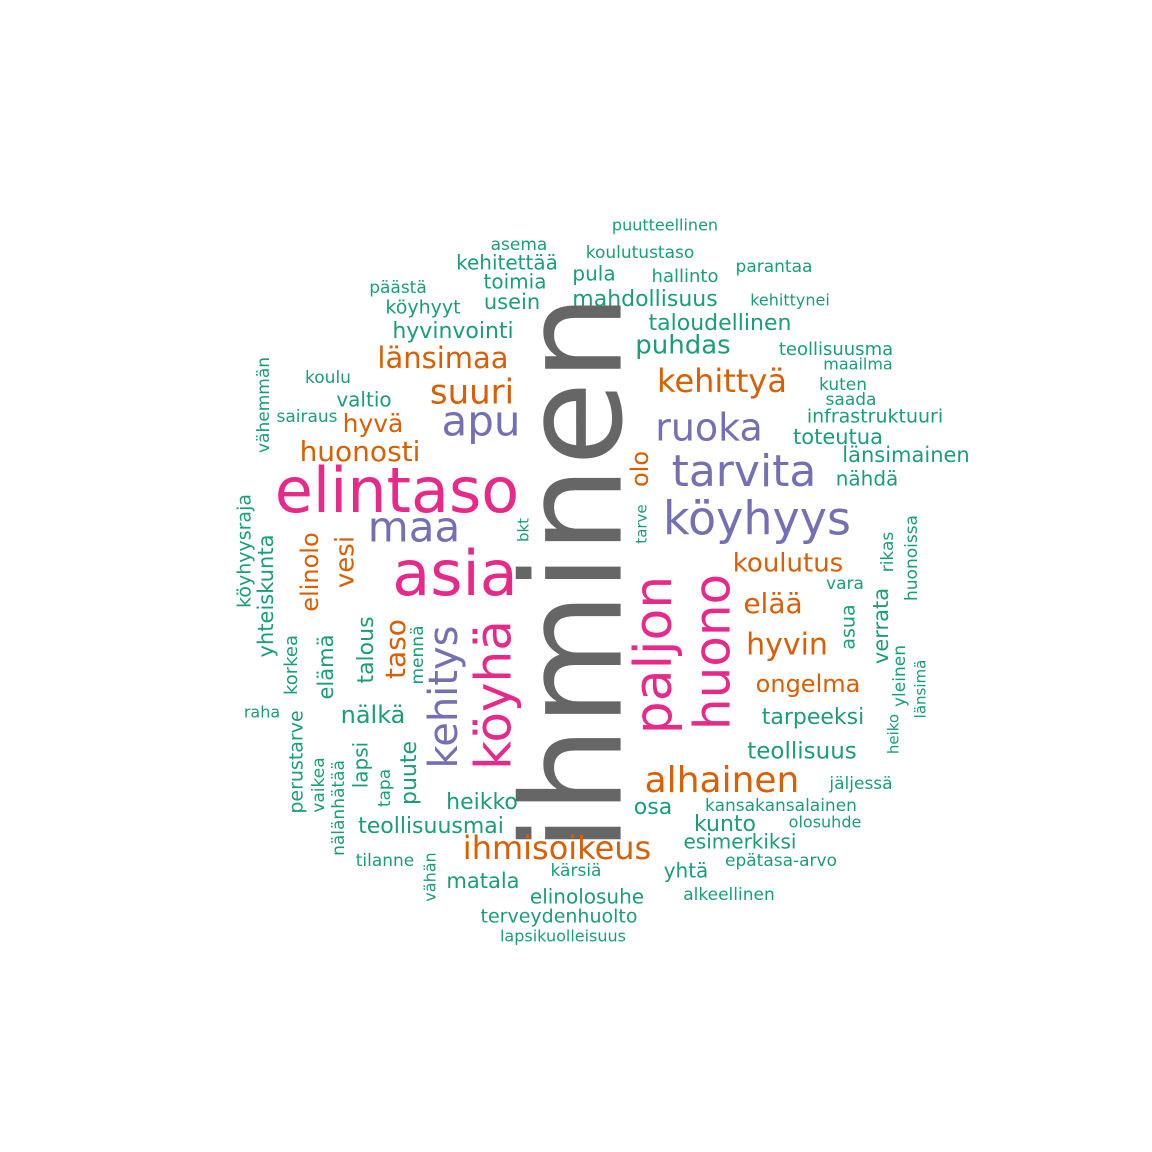 This screenshot has height=1152, width=1152. I want to click on word-korkea: korkea, so click(291, 665).